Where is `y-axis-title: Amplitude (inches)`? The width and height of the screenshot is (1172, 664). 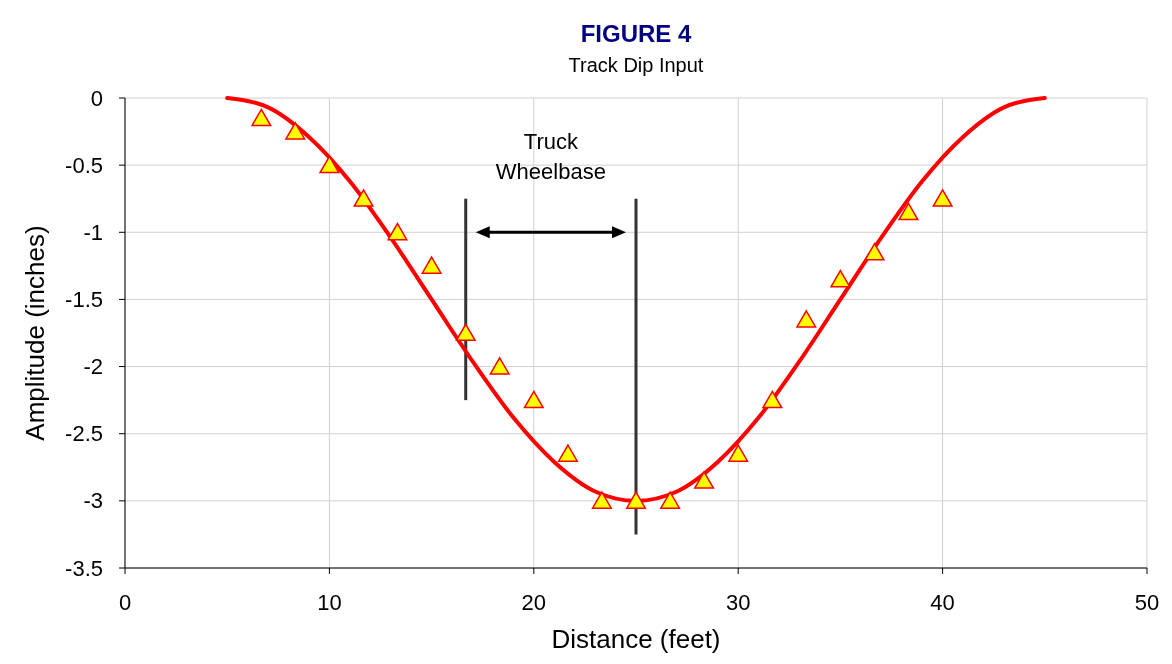
y-axis-title: Amplitude (inches) is located at coordinates (35, 333).